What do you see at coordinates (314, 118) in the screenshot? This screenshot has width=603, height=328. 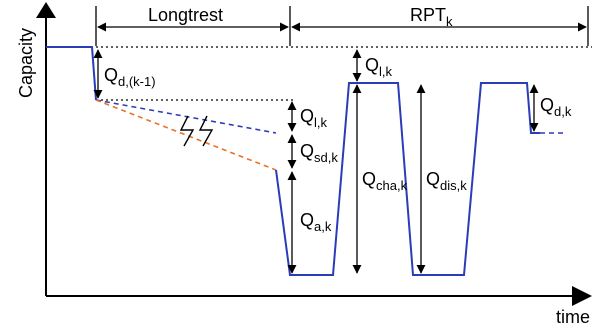 I see `q-l-mid-label: Ql,k` at bounding box center [314, 118].